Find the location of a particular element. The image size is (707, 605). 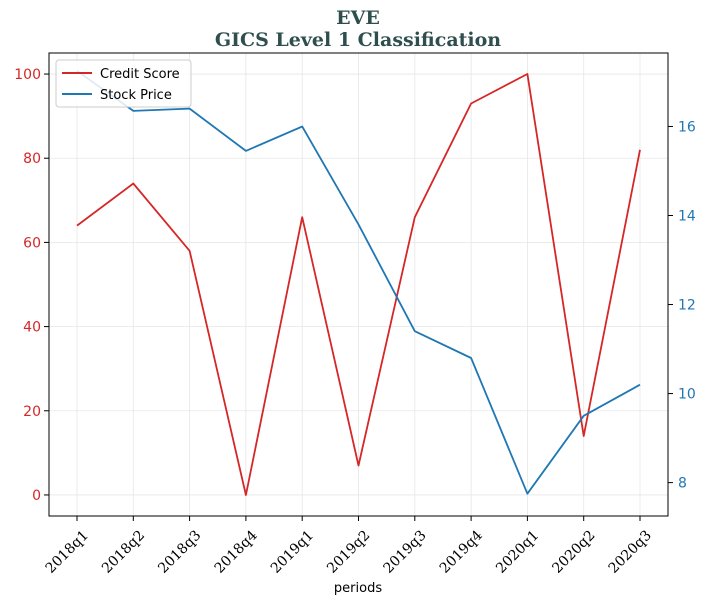

x-tick-label: 2018q4 is located at coordinates (236, 551).